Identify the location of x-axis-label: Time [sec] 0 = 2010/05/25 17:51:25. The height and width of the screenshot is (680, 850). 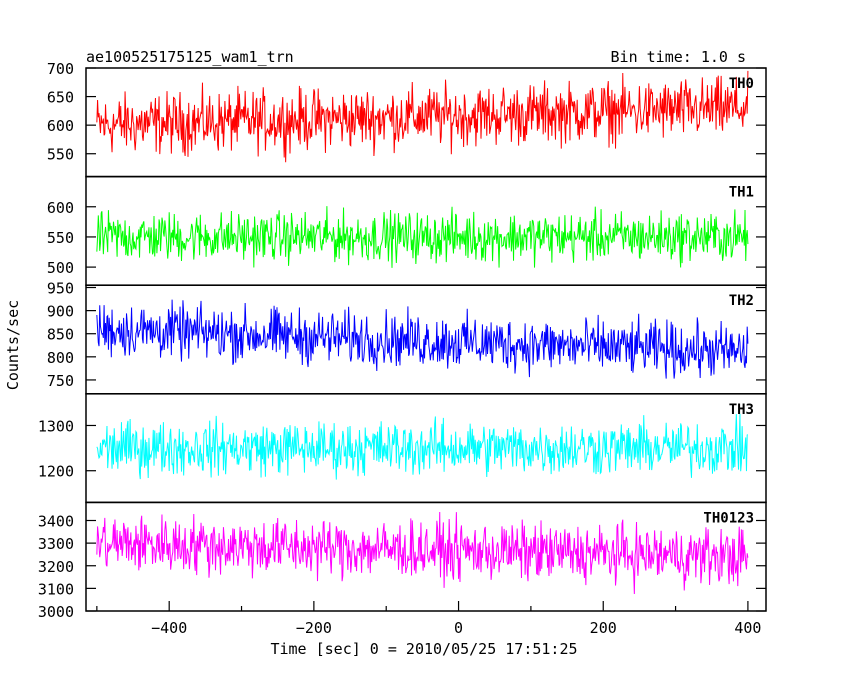
(423, 649).